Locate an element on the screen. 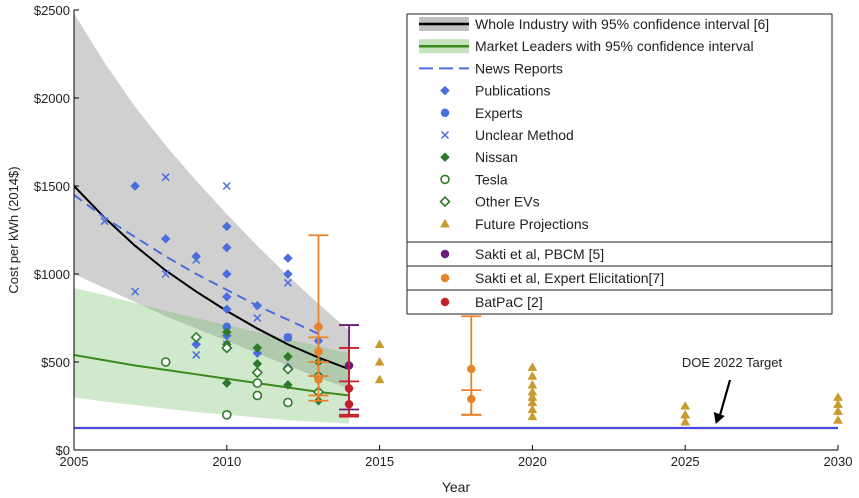 This screenshot has width=859, height=498. annotation-arrowhead is located at coordinates (719, 418).